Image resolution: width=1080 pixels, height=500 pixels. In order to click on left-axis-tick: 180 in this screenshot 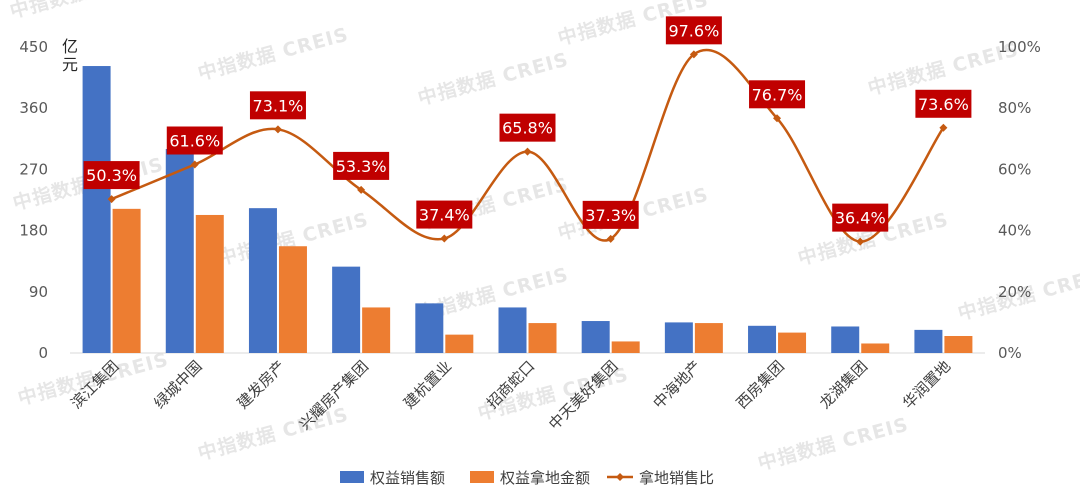, I will do `click(33, 231)`.